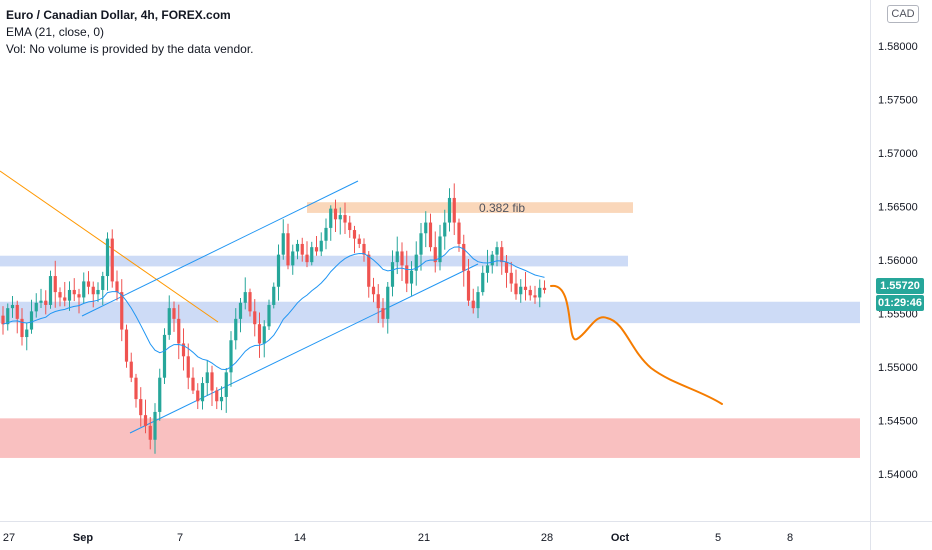  What do you see at coordinates (83, 538) in the screenshot?
I see `time-tick-label: Sep` at bounding box center [83, 538].